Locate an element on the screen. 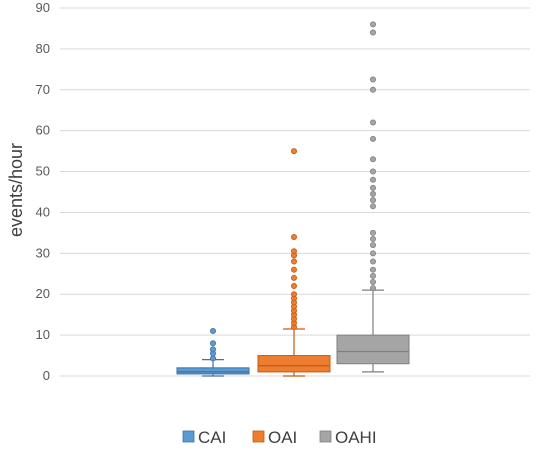  legend-label: CAI is located at coordinates (212, 437).